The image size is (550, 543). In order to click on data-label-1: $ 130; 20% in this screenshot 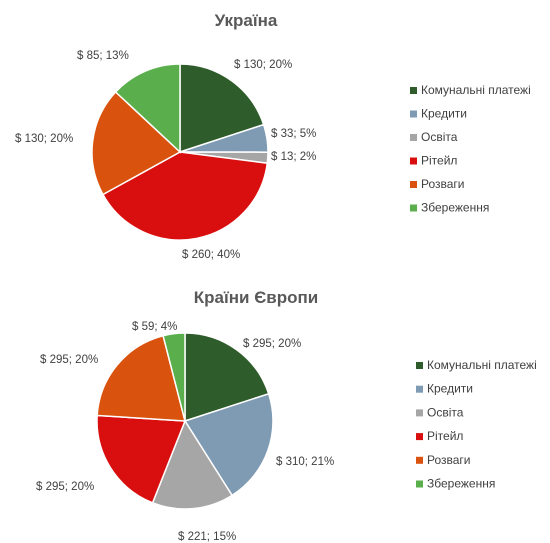, I will do `click(263, 65)`.